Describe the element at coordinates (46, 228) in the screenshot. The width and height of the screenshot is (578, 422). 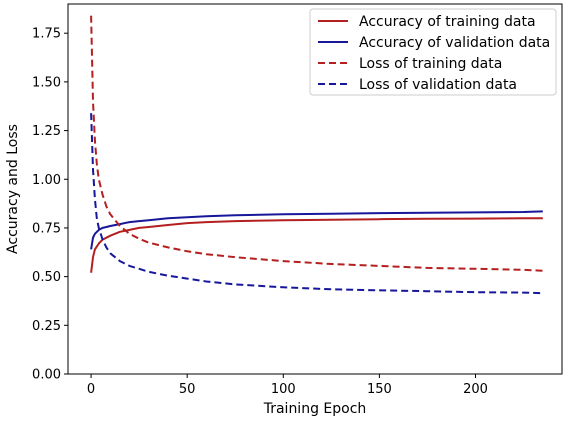
I see `y-tick-label: 0.75` at that location.